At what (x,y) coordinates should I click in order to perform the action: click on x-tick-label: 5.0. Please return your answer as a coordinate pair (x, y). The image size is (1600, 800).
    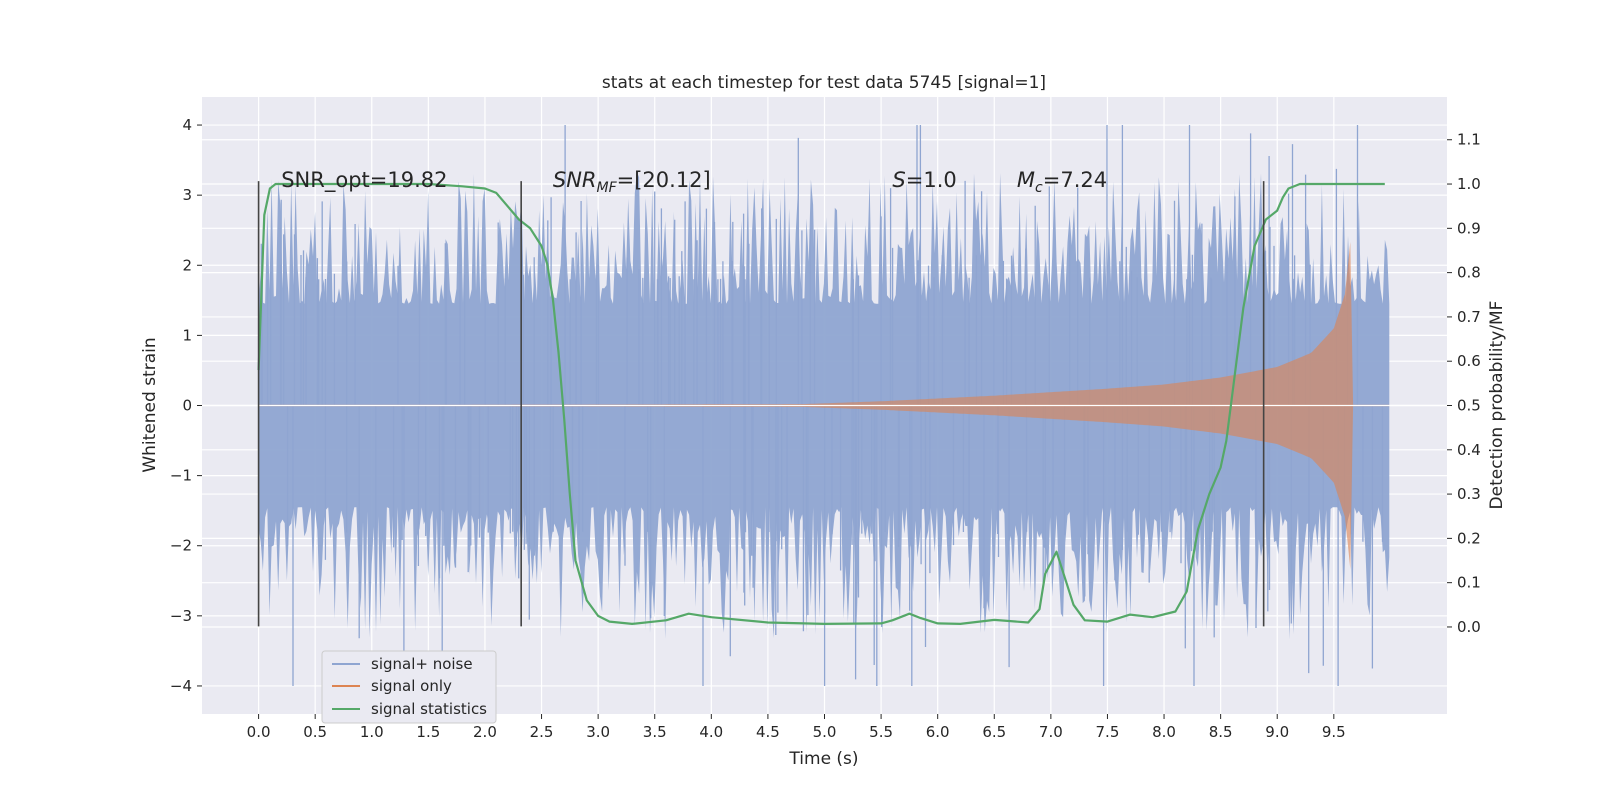
    Looking at the image, I should click on (825, 732).